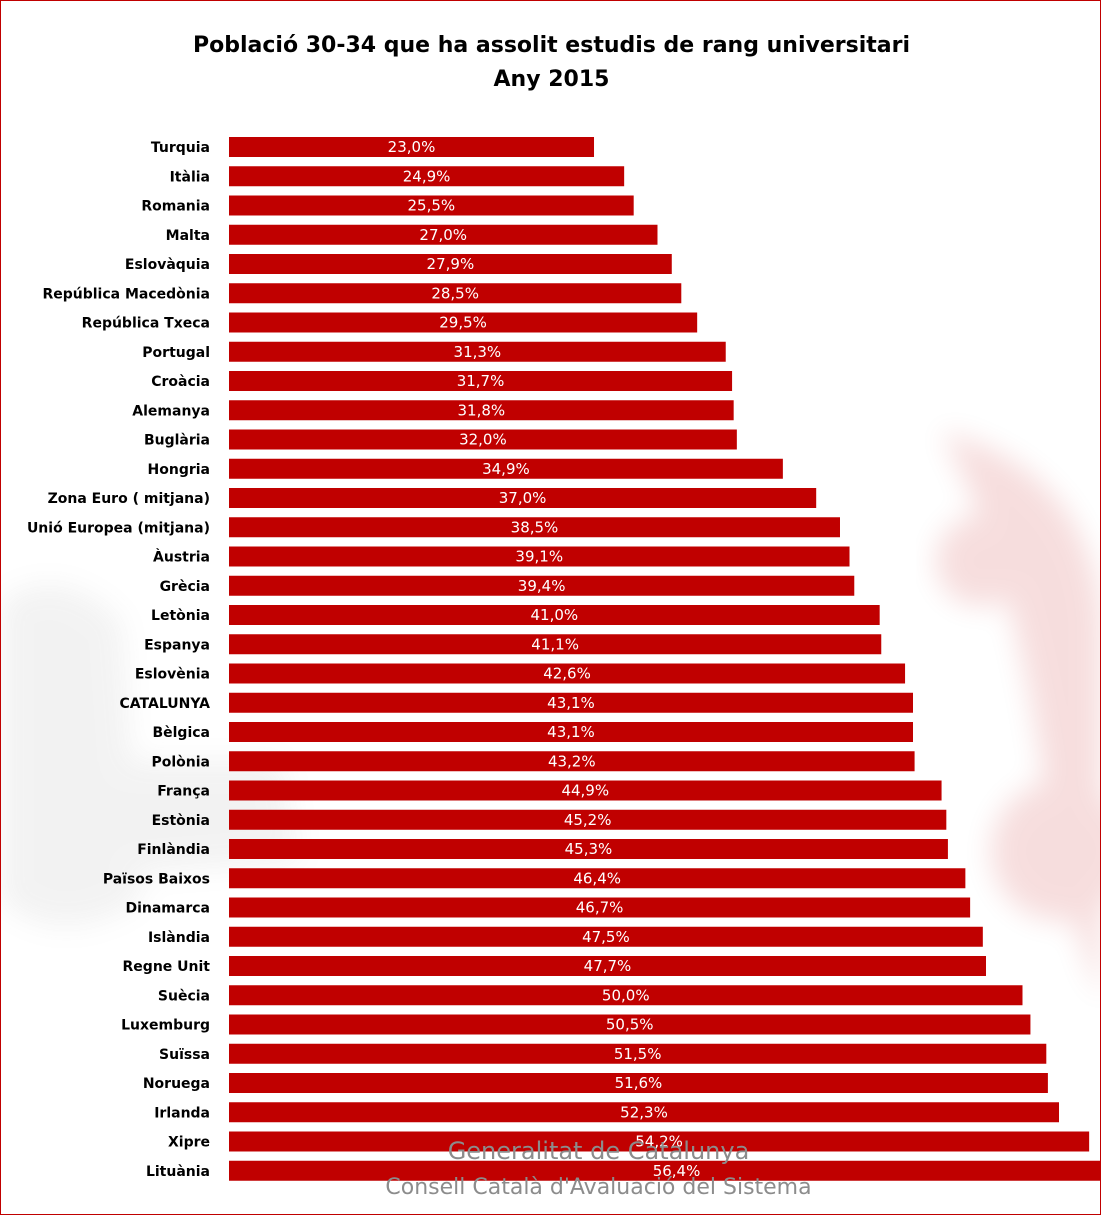 The image size is (1101, 1215). I want to click on data-label: 47,7%, so click(608, 966).